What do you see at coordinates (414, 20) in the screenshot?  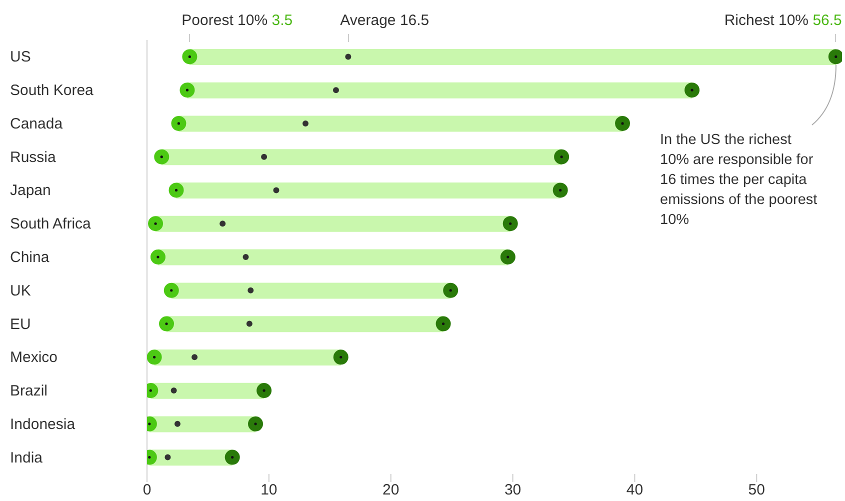 I see `text: 16.5` at bounding box center [414, 20].